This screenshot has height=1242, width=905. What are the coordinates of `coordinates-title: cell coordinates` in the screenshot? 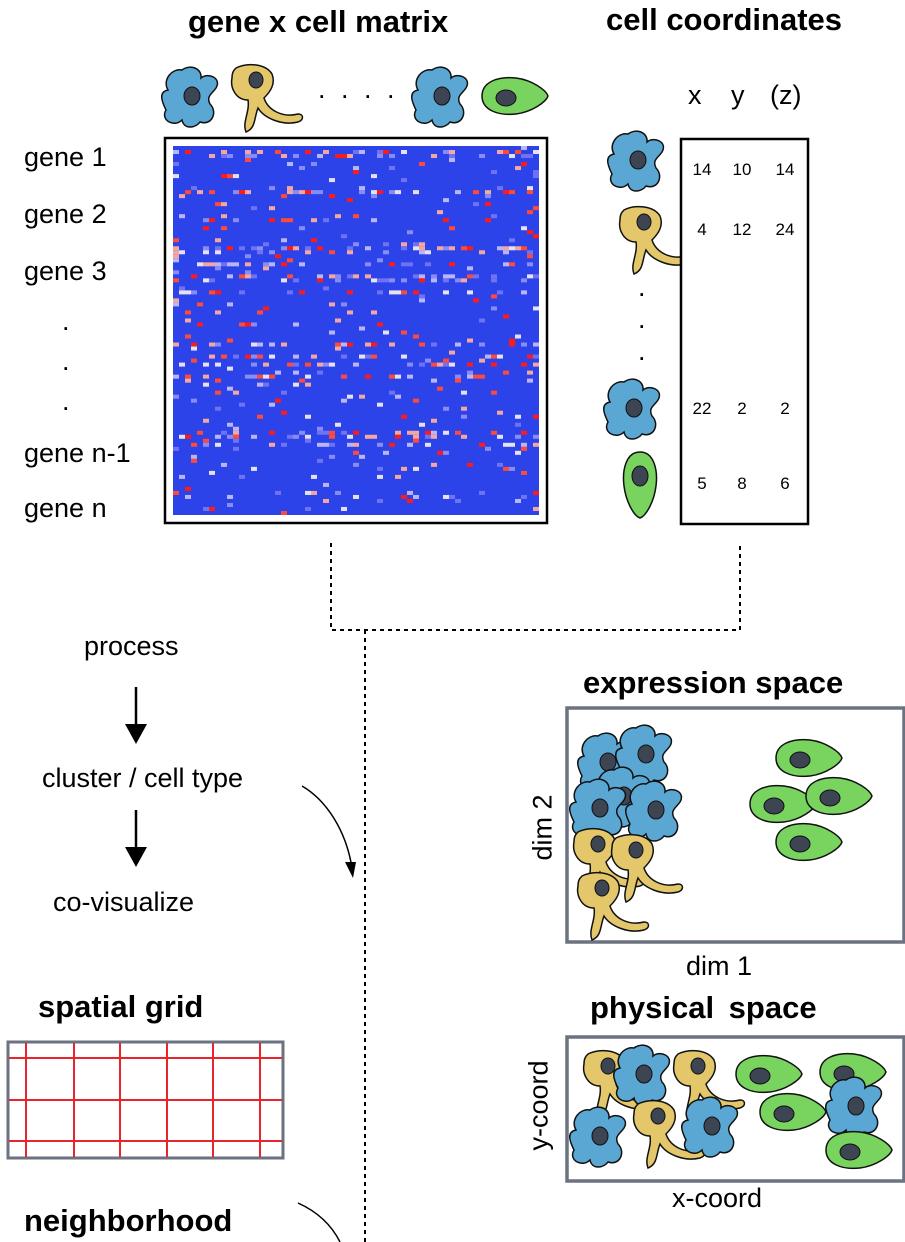 It's located at (724, 19).